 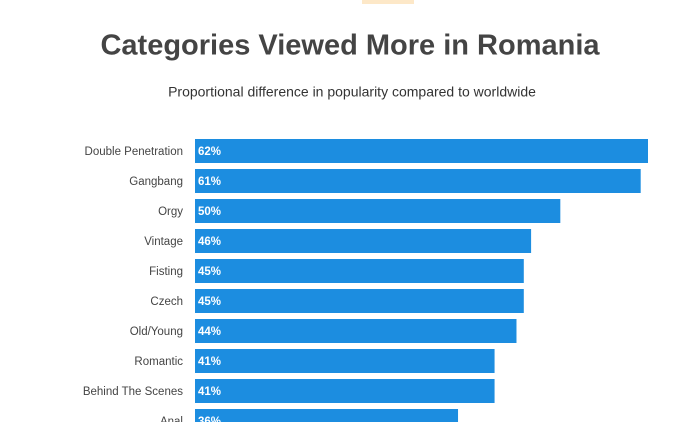 I want to click on category-label: Romantic, so click(x=158, y=362).